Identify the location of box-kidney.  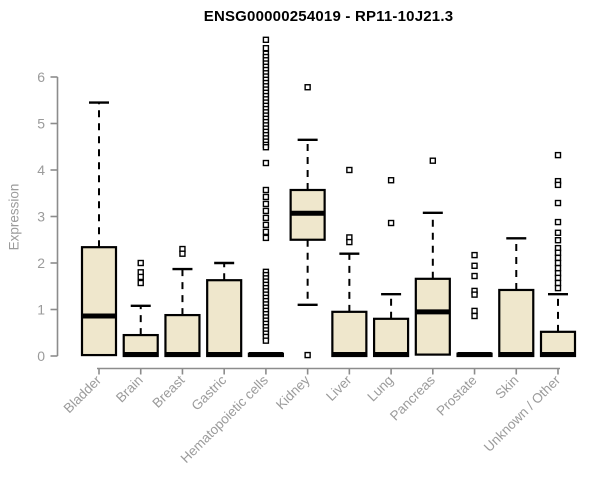
(307, 221).